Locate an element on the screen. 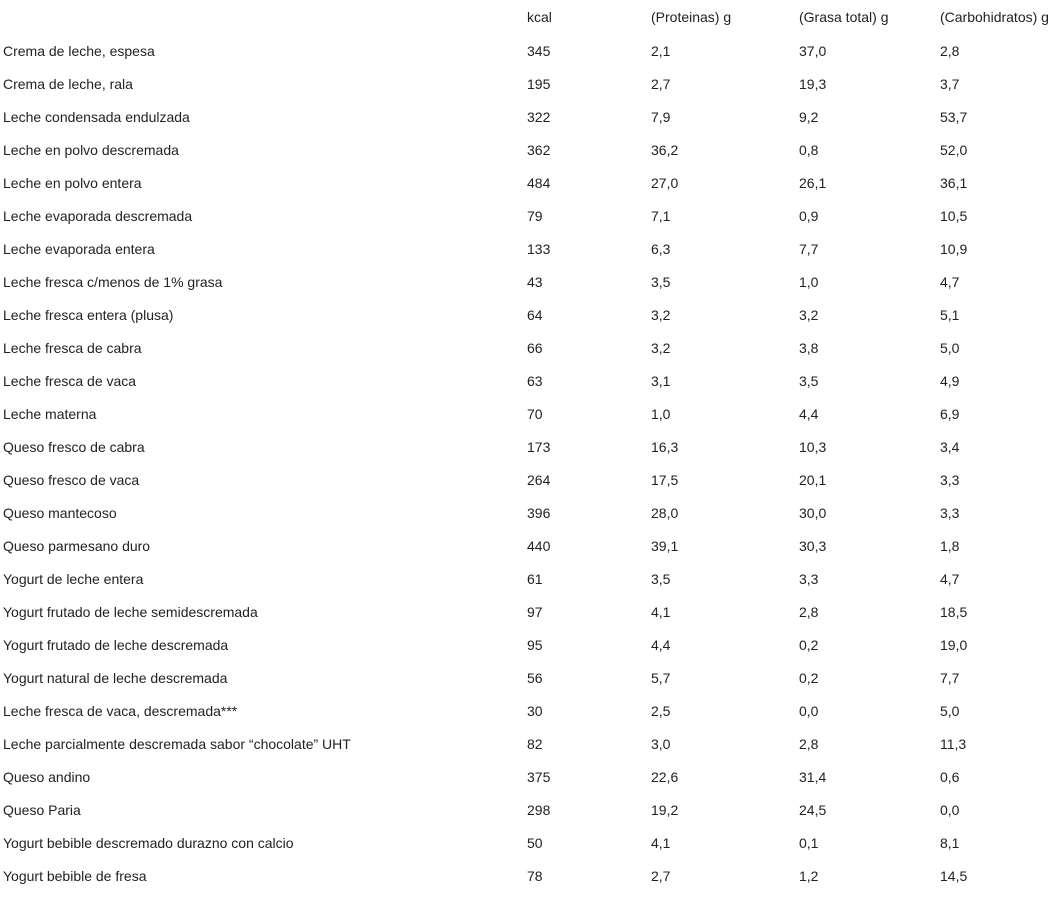  protein-cell: 3,1 is located at coordinates (661, 380).